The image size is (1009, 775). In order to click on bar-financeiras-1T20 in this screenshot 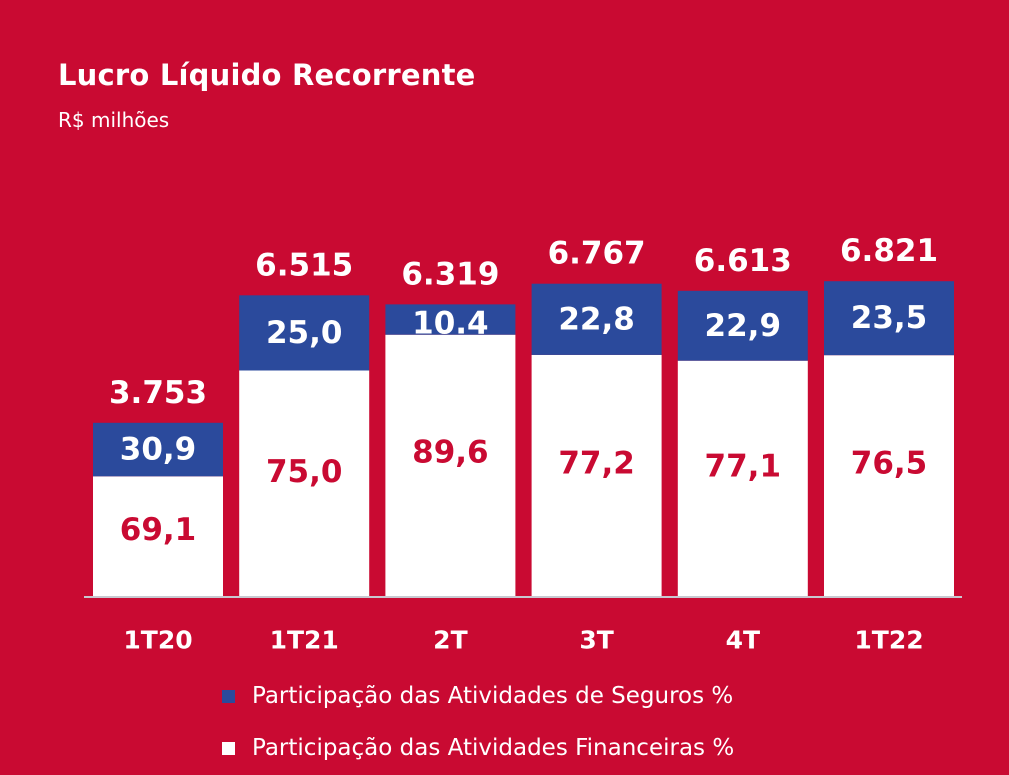, I will do `click(158, 536)`.